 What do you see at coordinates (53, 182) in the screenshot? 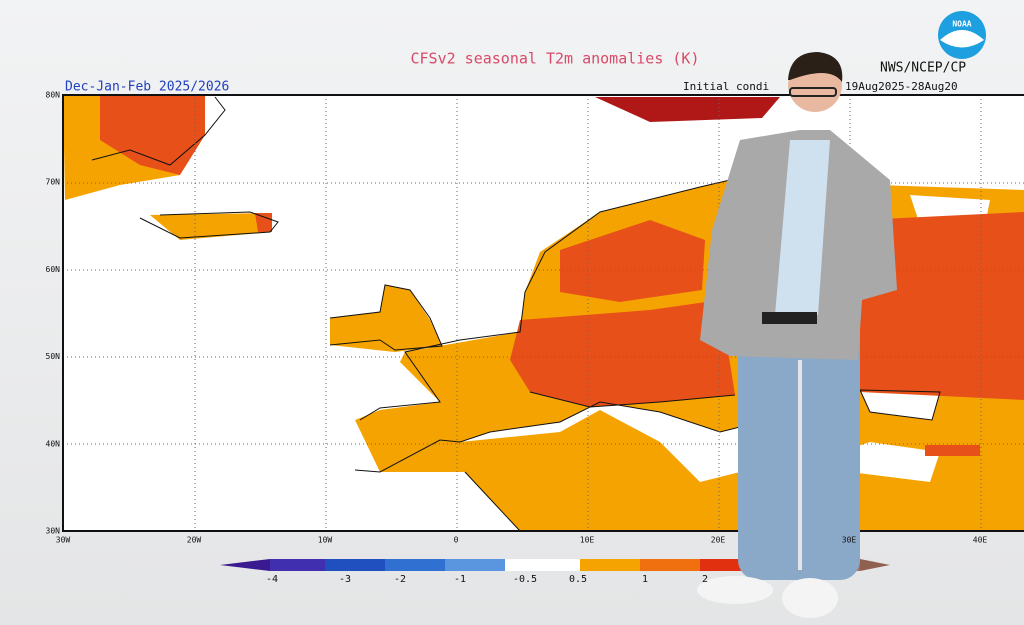
I see `lat-label: 70N` at bounding box center [53, 182].